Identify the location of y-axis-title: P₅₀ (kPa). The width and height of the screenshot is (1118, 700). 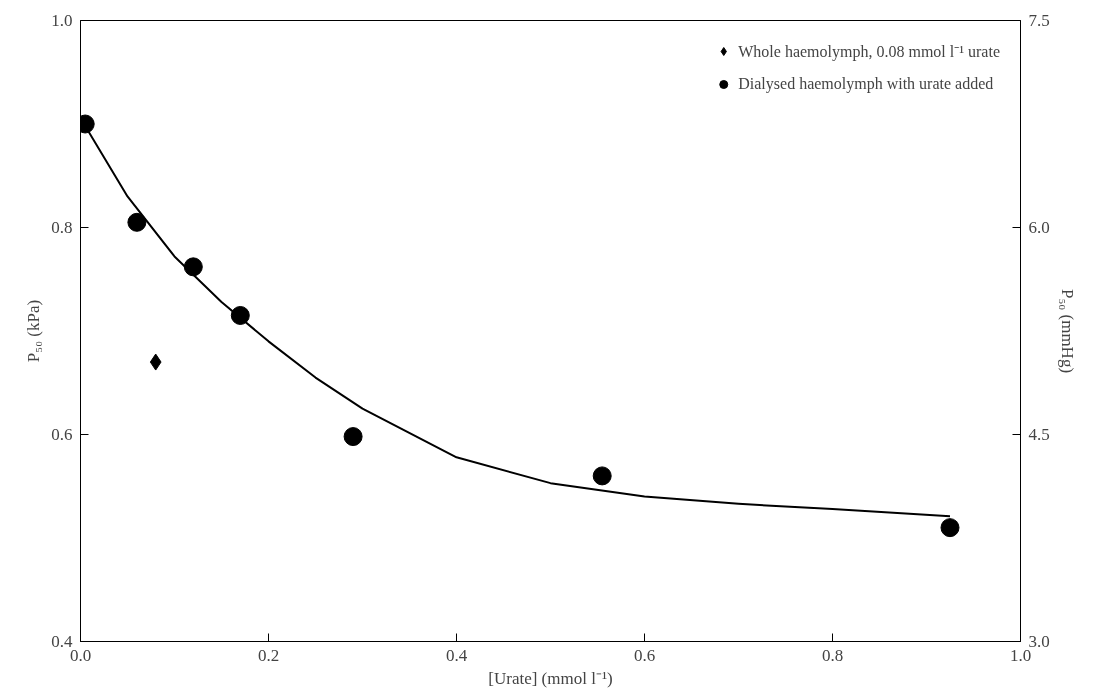
(34, 331).